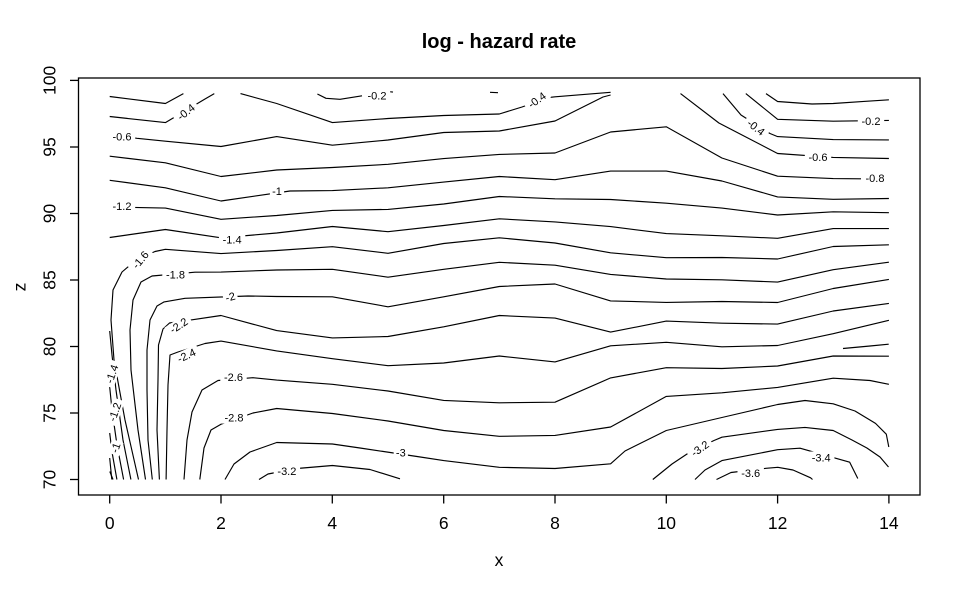  Describe the element at coordinates (555, 523) in the screenshot. I see `svg-text: 8` at that location.